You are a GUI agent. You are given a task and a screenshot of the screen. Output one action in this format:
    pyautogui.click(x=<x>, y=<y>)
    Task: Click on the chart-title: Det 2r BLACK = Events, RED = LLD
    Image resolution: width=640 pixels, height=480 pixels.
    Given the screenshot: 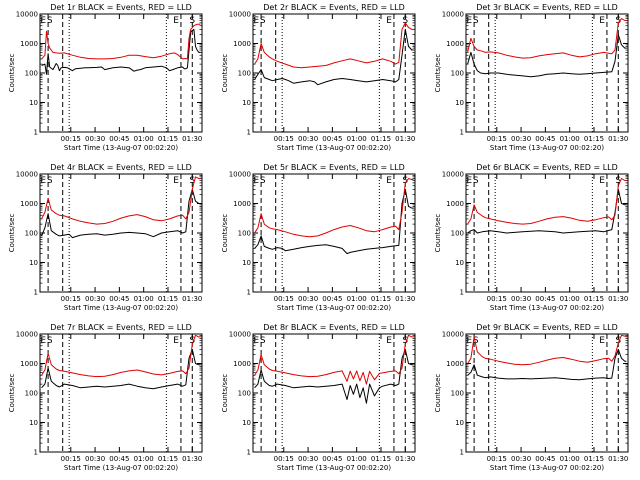 What is the action you would take?
    pyautogui.click(x=334, y=7)
    